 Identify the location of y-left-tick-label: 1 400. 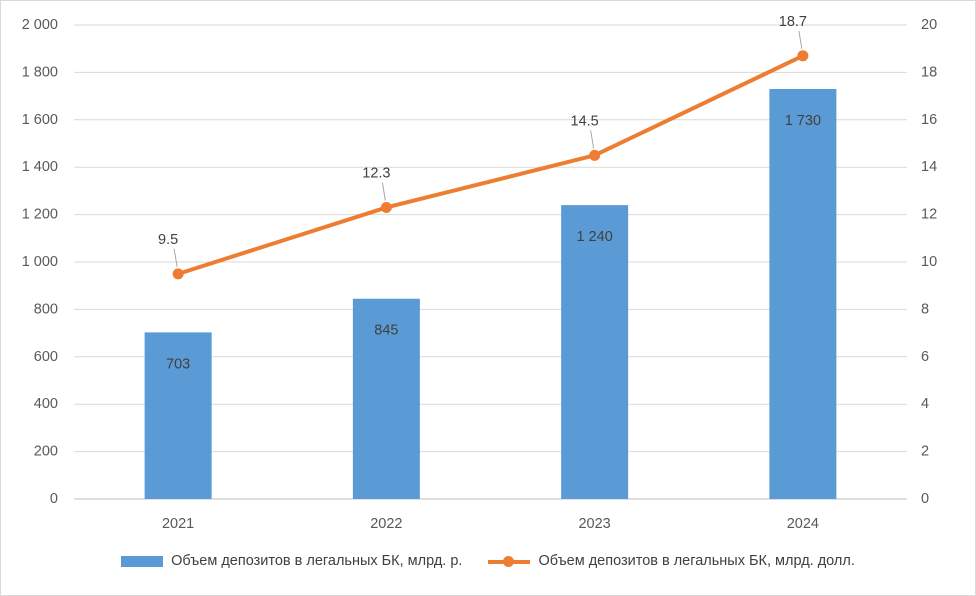
(40, 167).